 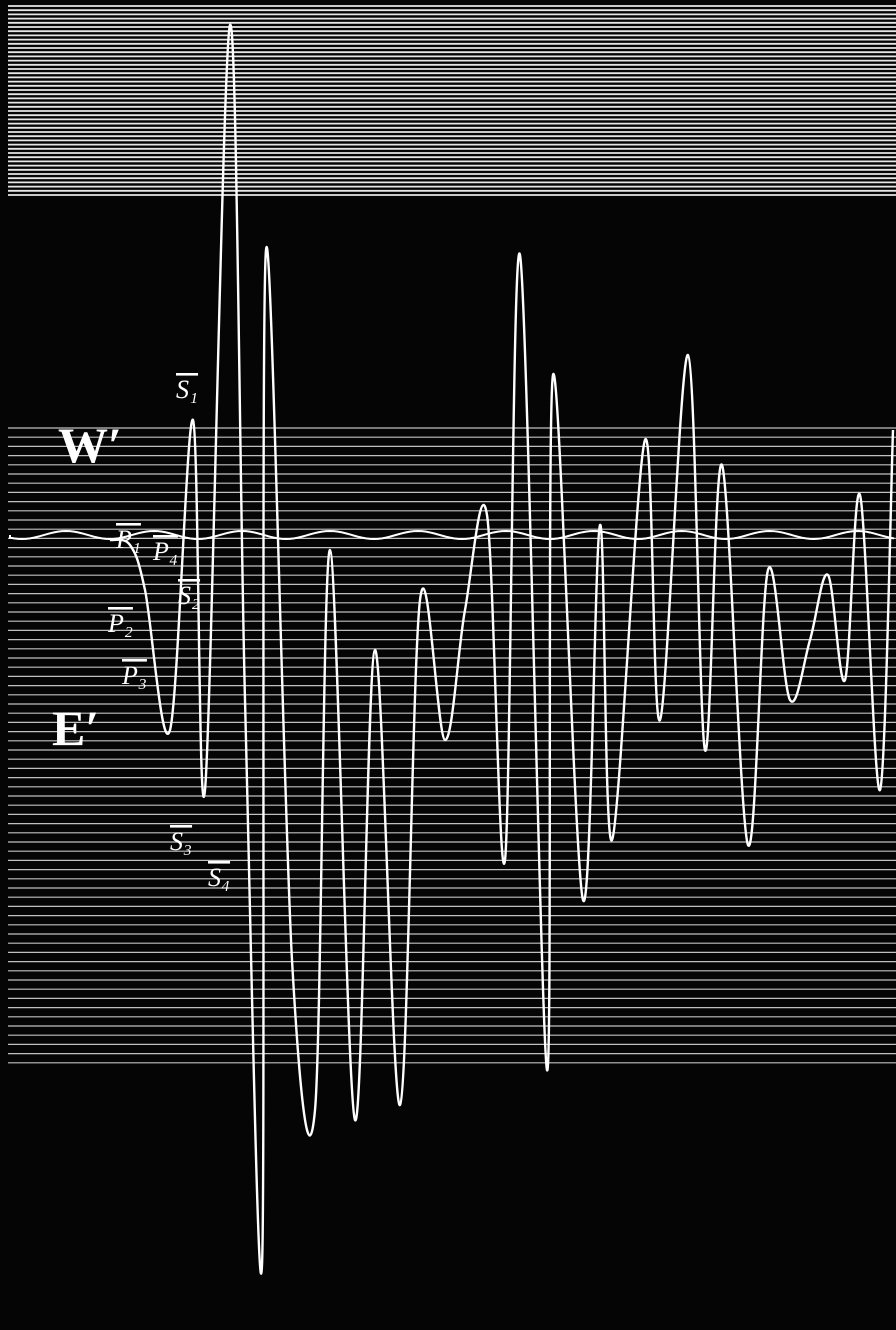 What do you see at coordinates (128, 539) in the screenshot?
I see `phase-label: P₁` at bounding box center [128, 539].